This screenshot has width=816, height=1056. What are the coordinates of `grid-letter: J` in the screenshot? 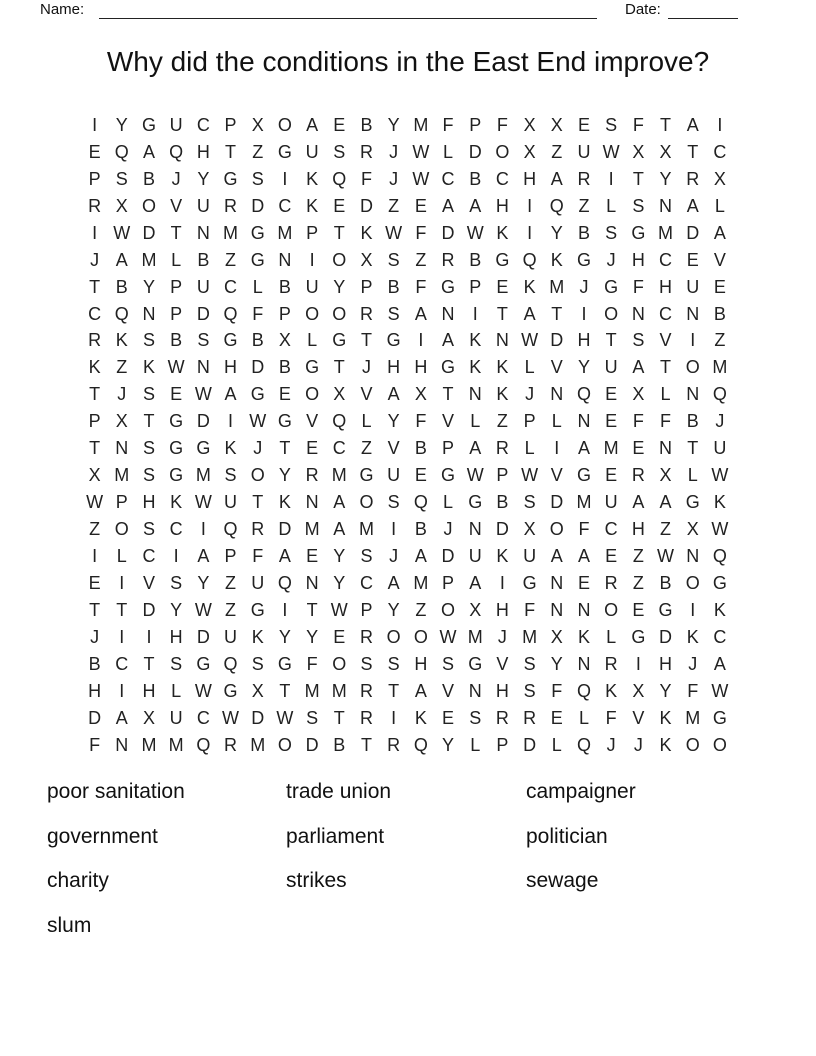 It's located at (584, 286).